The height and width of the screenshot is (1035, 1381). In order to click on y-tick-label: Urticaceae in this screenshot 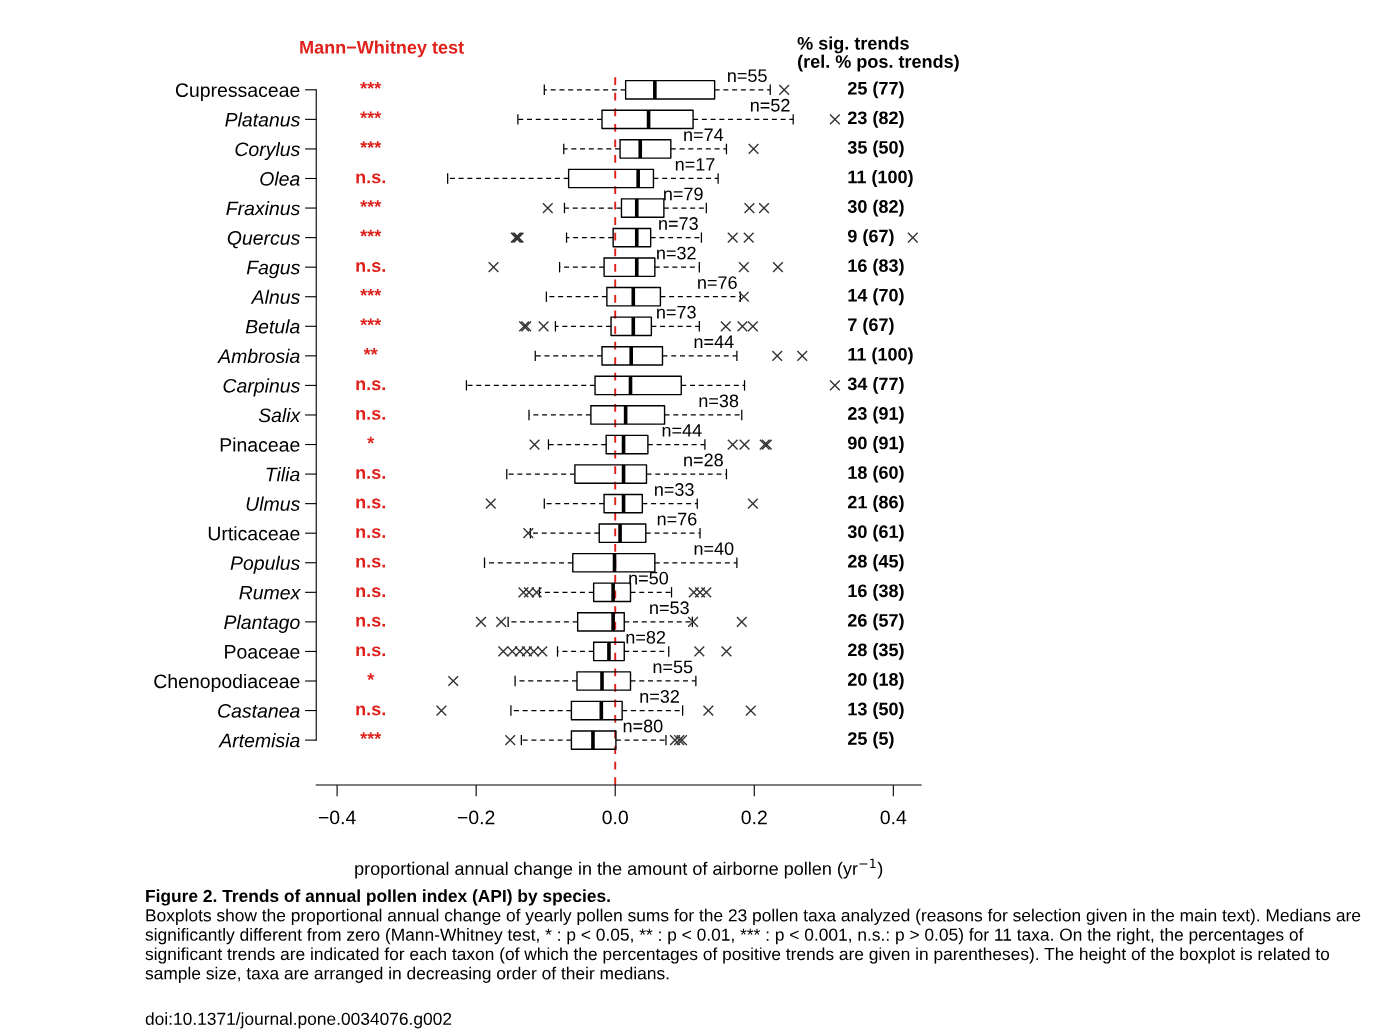, I will do `click(254, 533)`.